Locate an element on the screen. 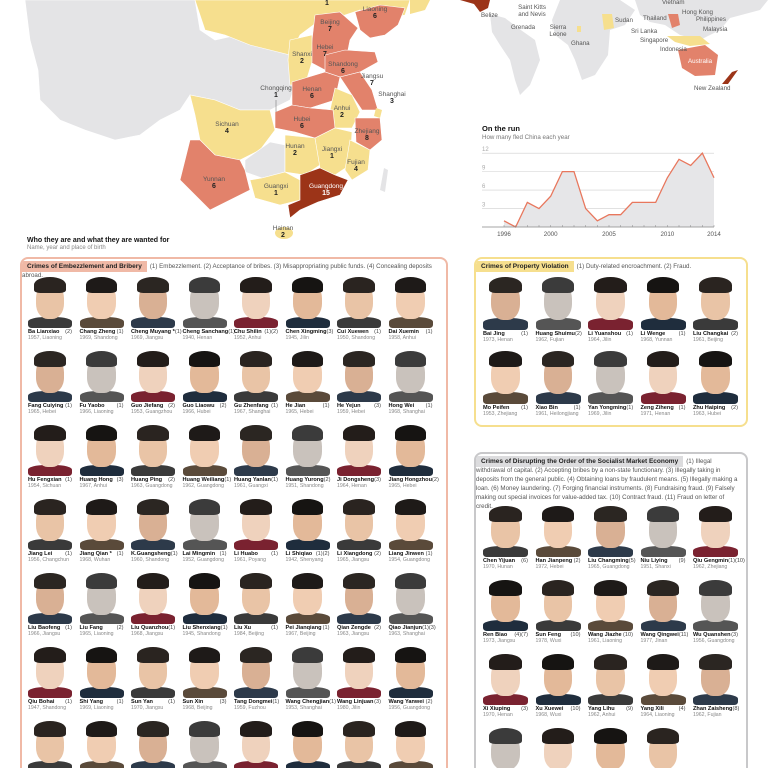 The height and width of the screenshot is (768, 768). person-name-row: Shi Yang (1) is located at coordinates (102, 702).